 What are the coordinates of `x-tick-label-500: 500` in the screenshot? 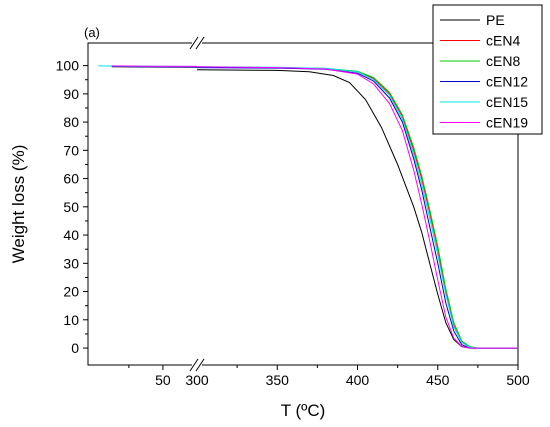 It's located at (518, 380).